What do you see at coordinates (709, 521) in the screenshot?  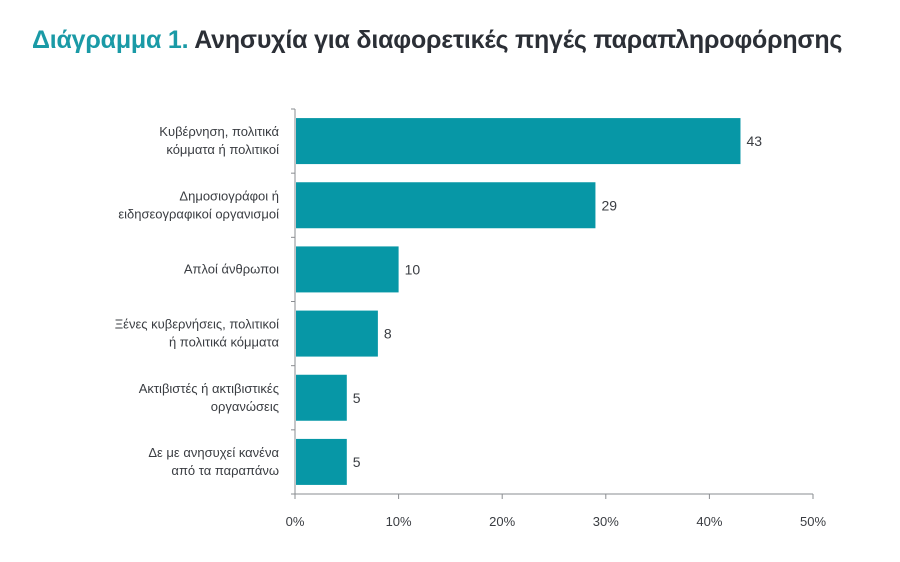 I see `x-tick-label: 40%` at bounding box center [709, 521].